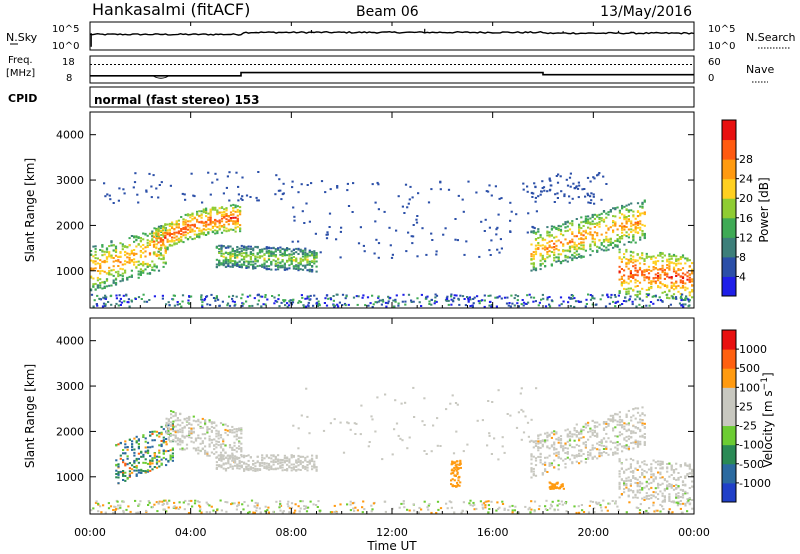 The width and height of the screenshot is (800, 554). What do you see at coordinates (771, 37) in the screenshot?
I see `nsearch-label: N.Search` at bounding box center [771, 37].